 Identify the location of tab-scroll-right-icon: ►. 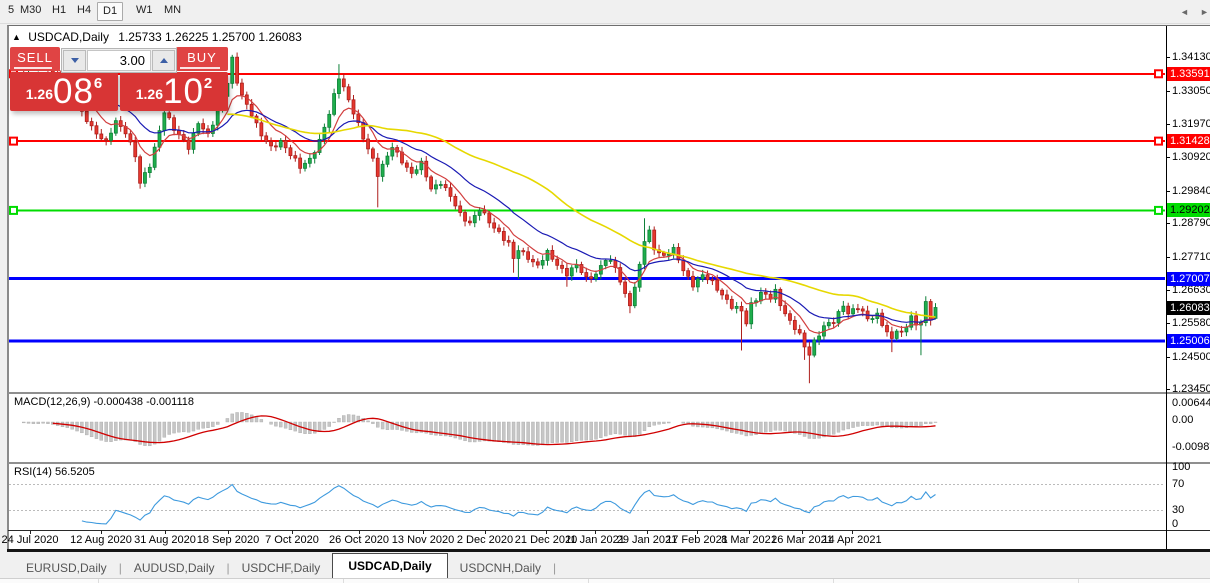
(1204, 12).